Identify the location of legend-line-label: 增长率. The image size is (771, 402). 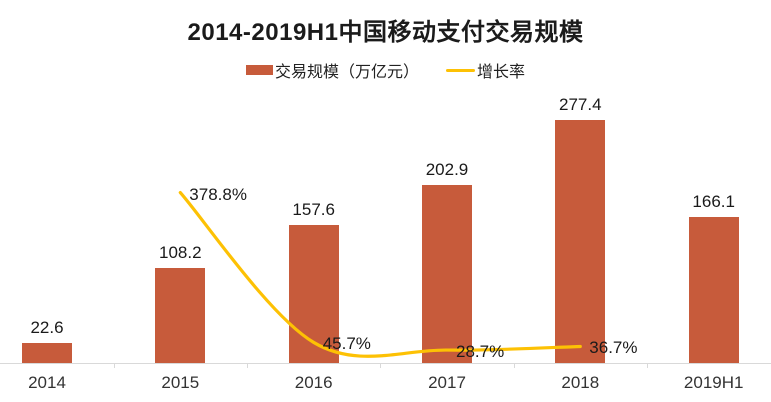
(501, 72).